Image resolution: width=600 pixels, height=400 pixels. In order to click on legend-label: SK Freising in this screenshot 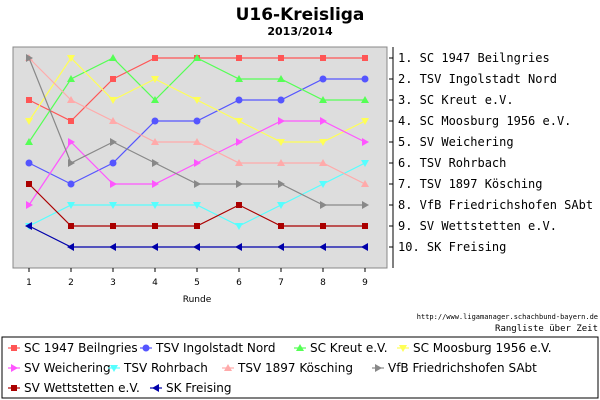, I will do `click(199, 388)`.